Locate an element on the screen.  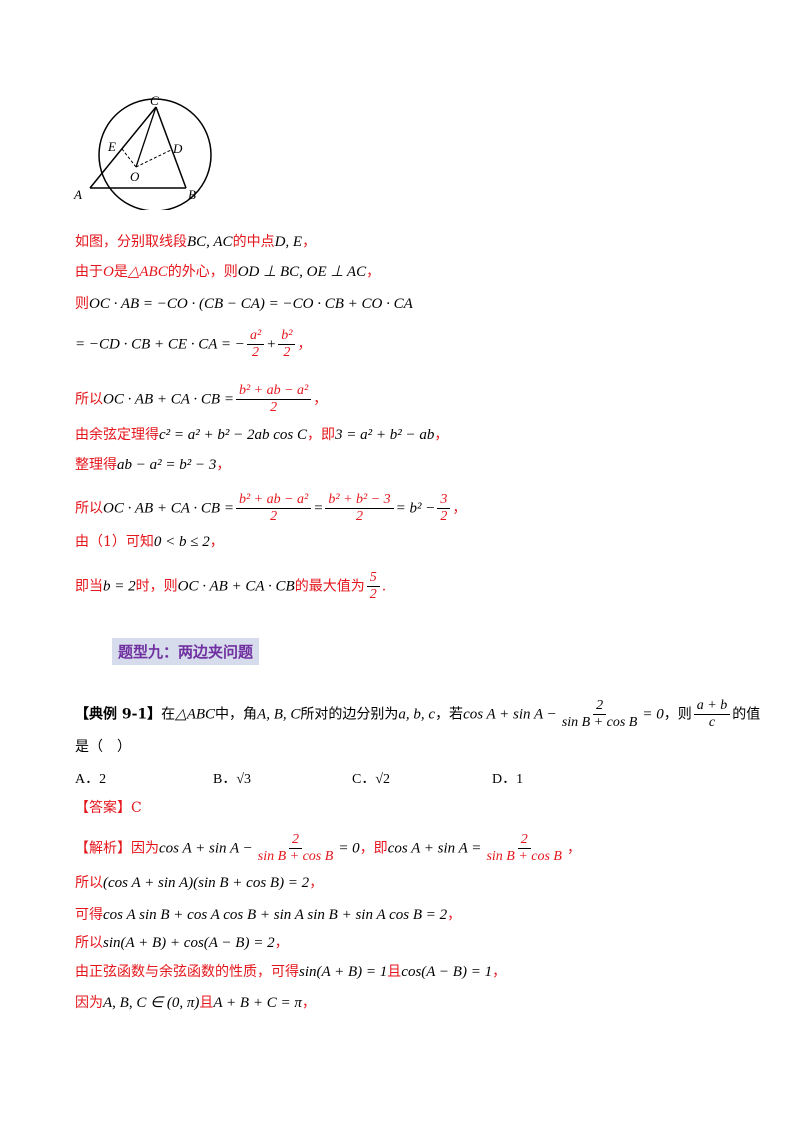
segment-oe is located at coordinates (129, 158).